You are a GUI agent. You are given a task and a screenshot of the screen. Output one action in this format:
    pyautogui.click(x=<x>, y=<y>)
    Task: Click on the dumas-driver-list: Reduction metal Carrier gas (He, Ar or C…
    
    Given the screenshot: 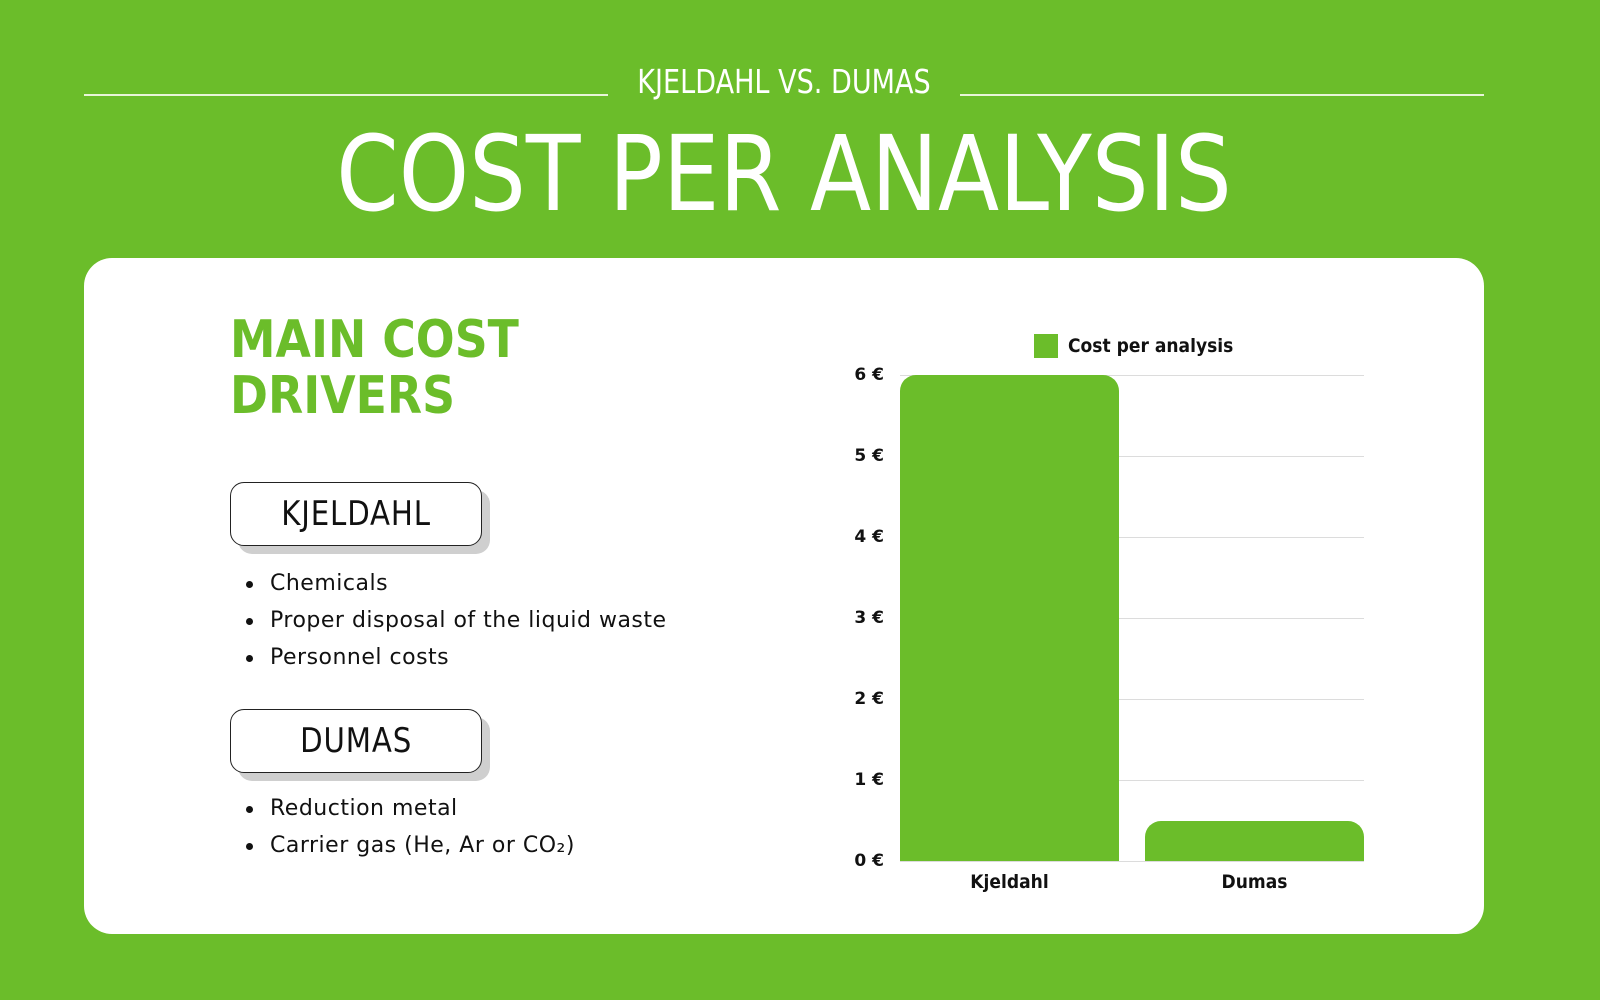 What is the action you would take?
    pyautogui.click(x=409, y=827)
    